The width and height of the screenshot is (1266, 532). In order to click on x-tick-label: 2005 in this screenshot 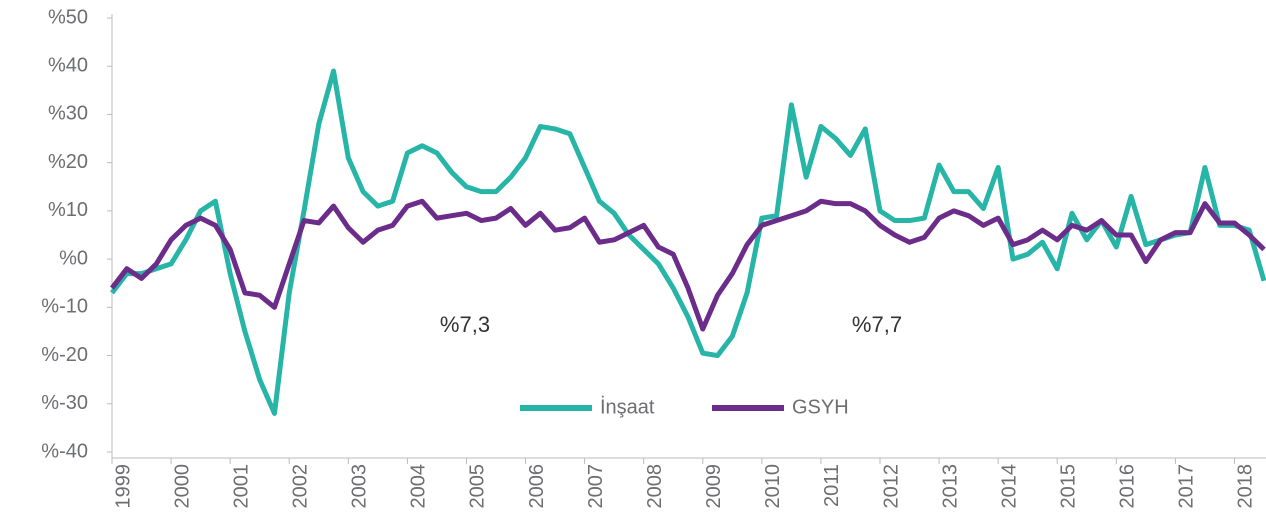, I will do `click(478, 486)`.